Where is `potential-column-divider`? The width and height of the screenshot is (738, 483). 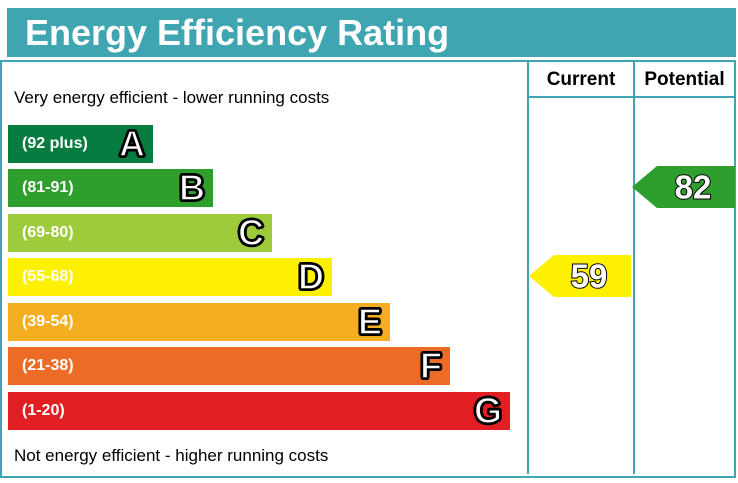
potential-column-divider is located at coordinates (634, 268).